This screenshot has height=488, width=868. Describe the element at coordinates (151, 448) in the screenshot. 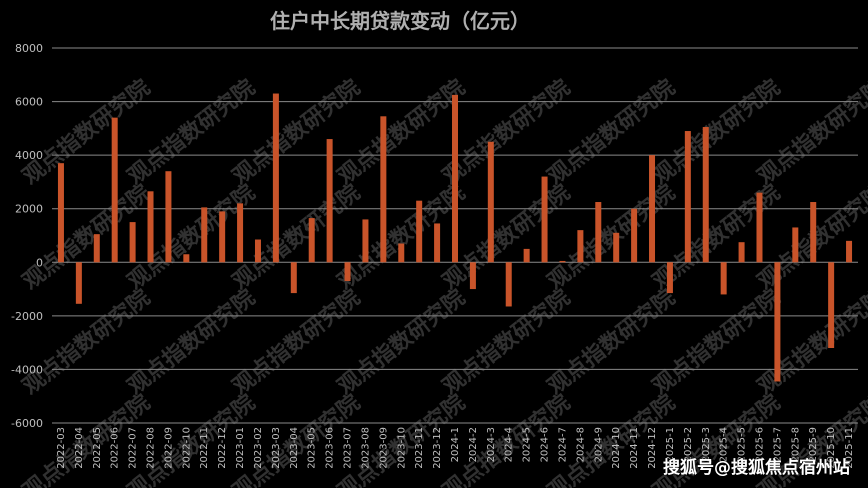

I see `x-tick-label: 2022-08` at that location.